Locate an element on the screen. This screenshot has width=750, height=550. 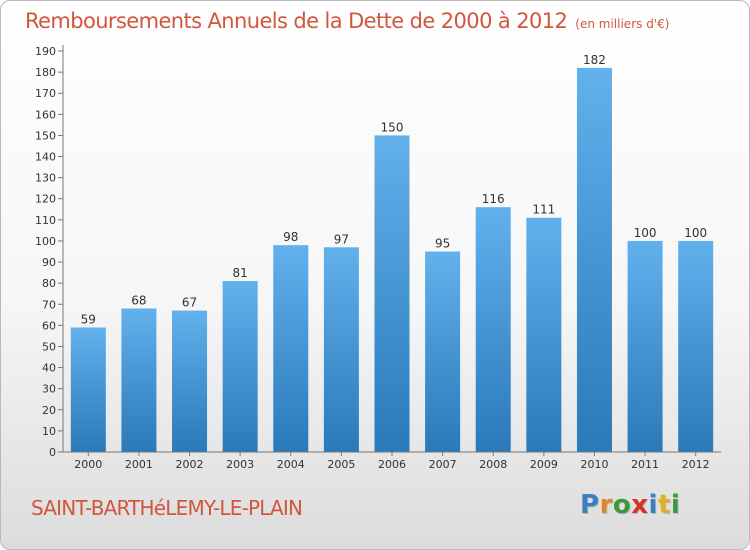
bar-value-label: 81 is located at coordinates (240, 273).